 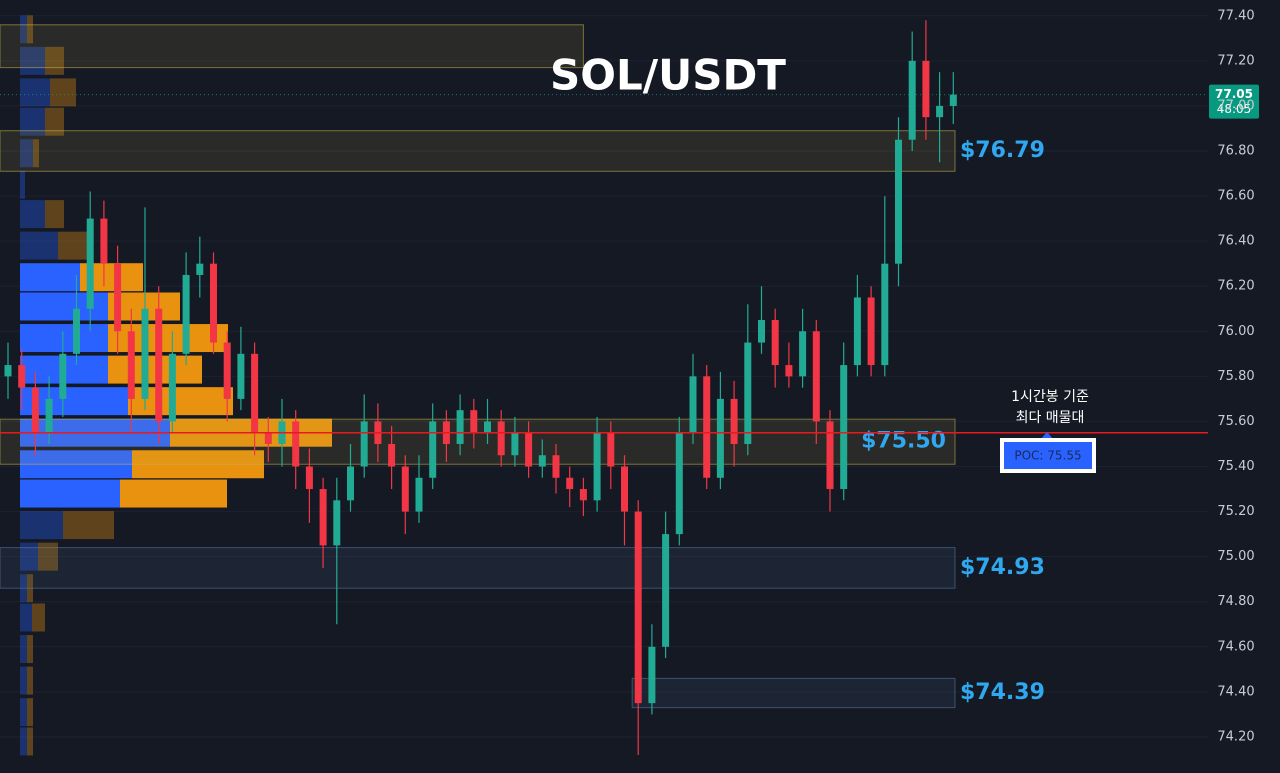 I want to click on poc-note: 1시간봉 기준, so click(x=1050, y=397).